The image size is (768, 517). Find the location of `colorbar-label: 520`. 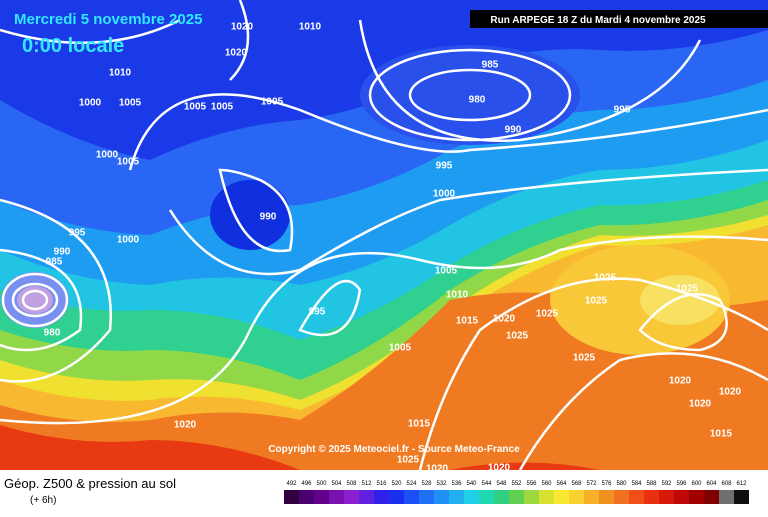

colorbar-label: 520 is located at coordinates (396, 484).